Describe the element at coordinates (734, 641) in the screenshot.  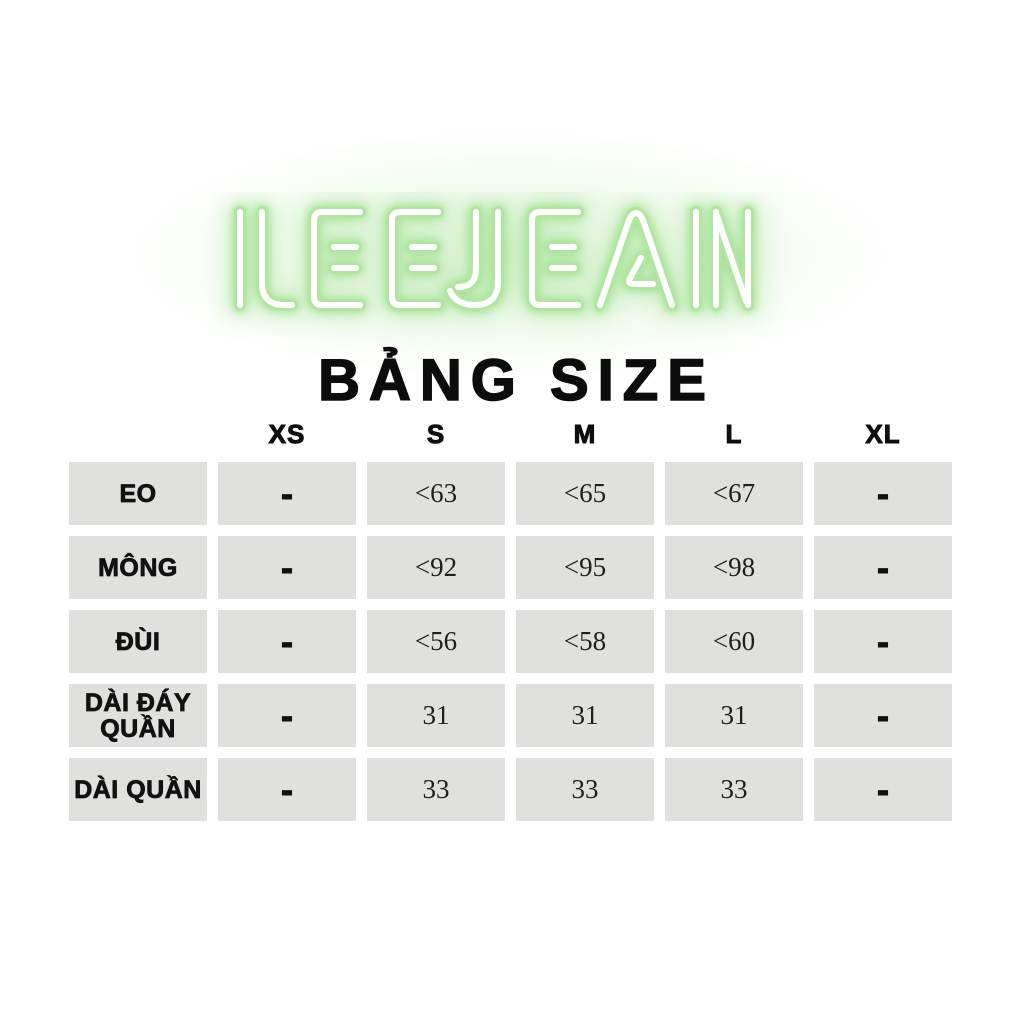
I see `size-value: <60` at that location.